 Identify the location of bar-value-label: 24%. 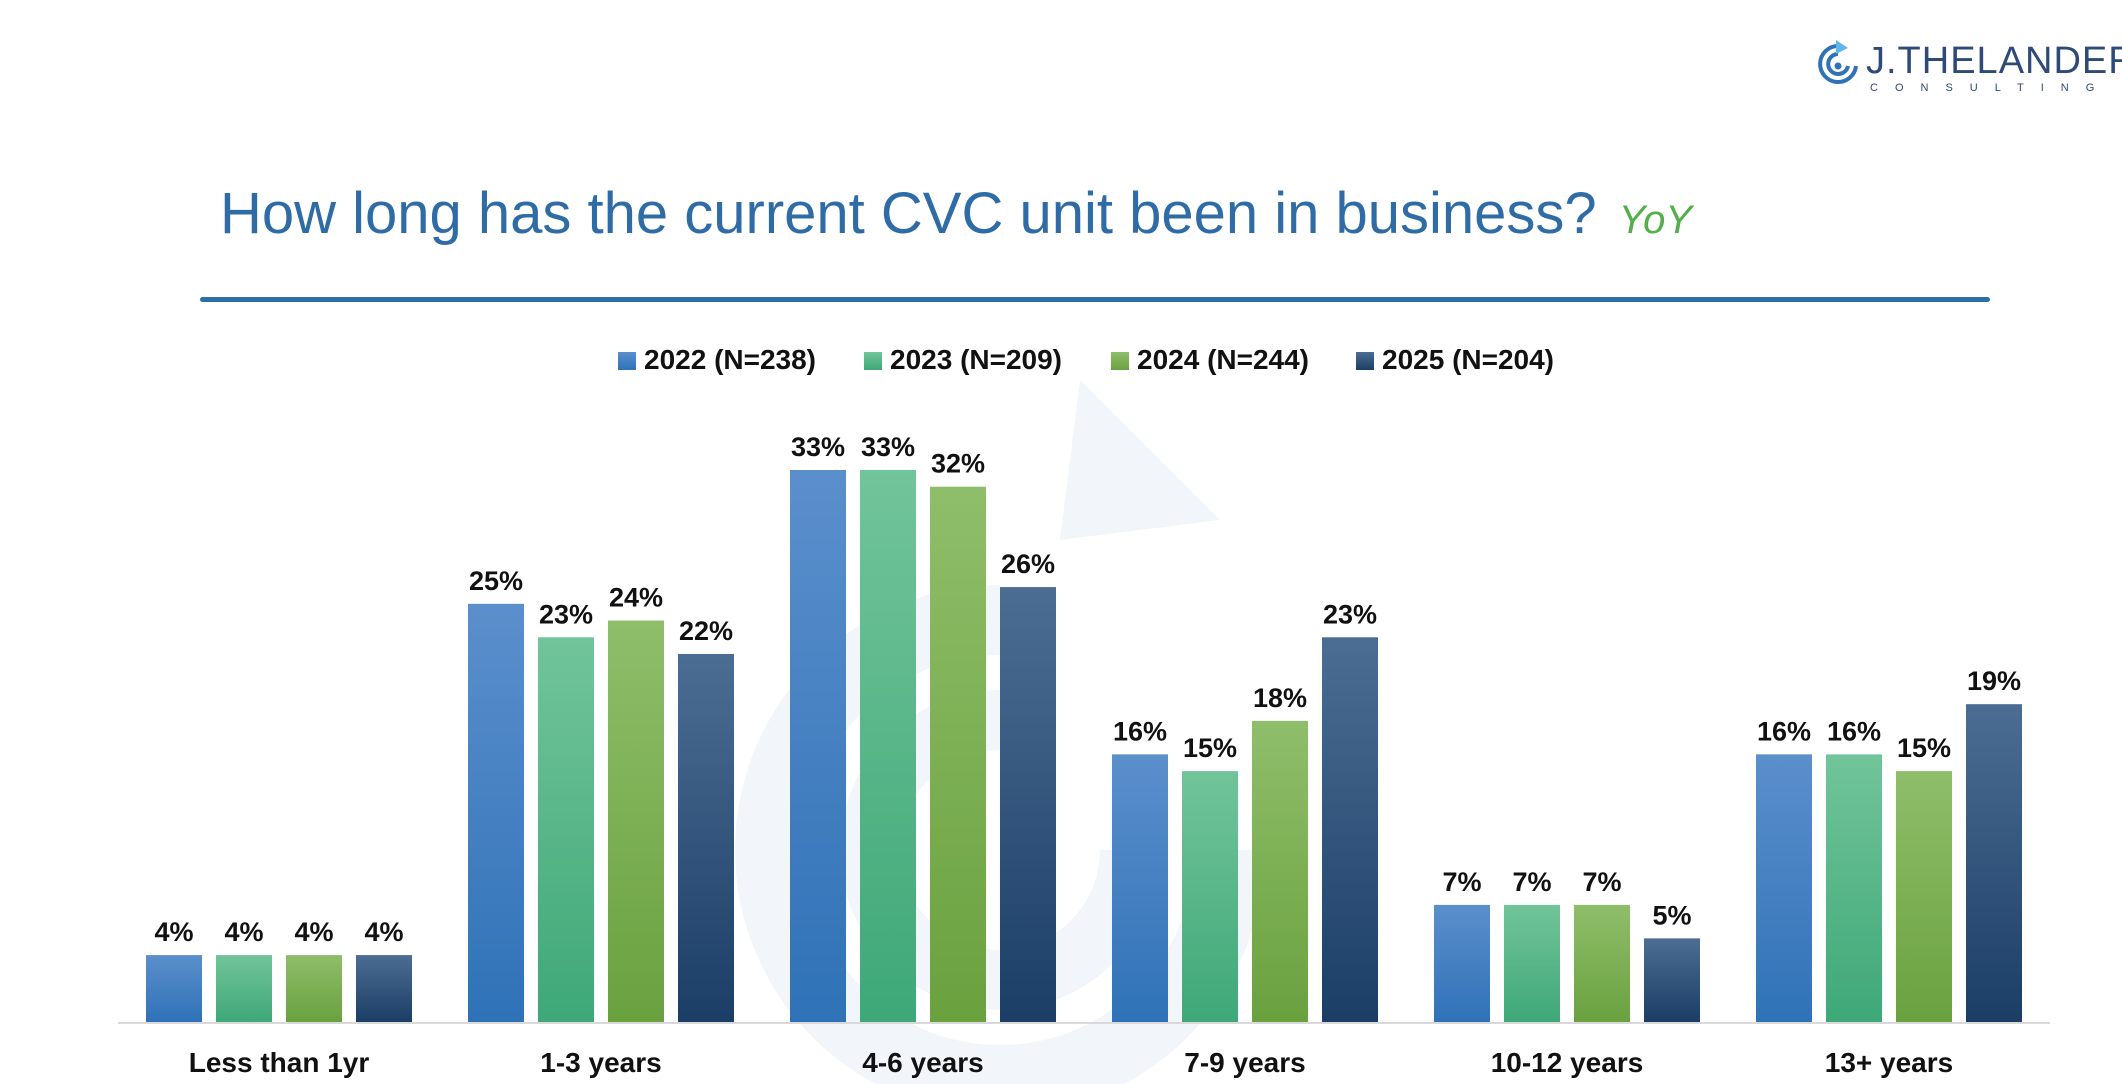
(636, 598).